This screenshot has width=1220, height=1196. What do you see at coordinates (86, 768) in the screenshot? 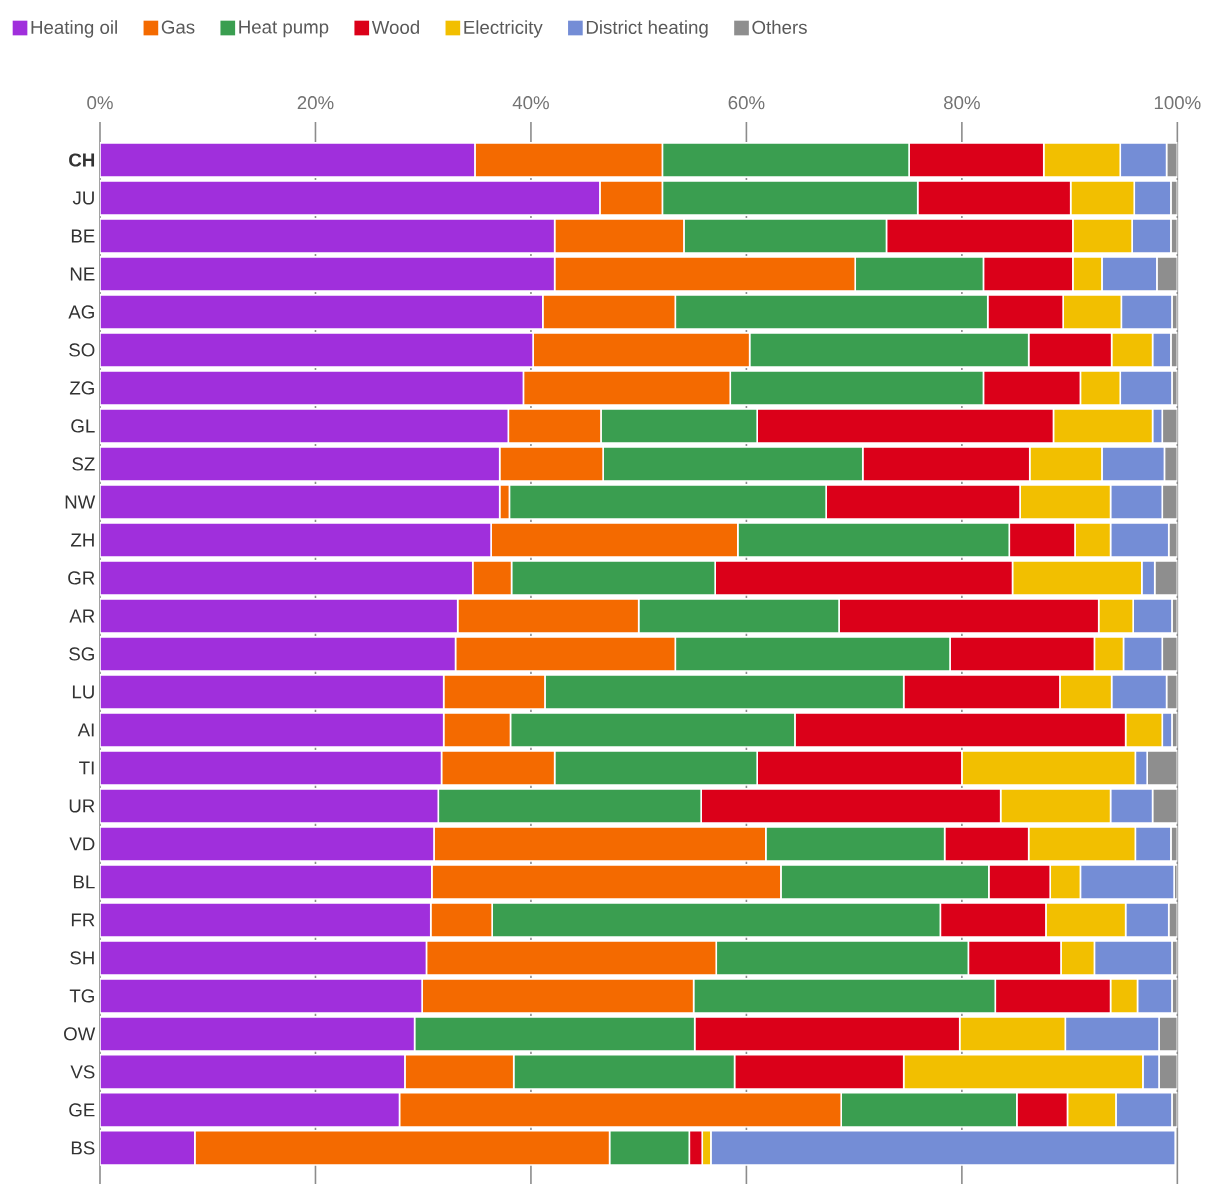
I see `y-tick-label: TI` at bounding box center [86, 768].